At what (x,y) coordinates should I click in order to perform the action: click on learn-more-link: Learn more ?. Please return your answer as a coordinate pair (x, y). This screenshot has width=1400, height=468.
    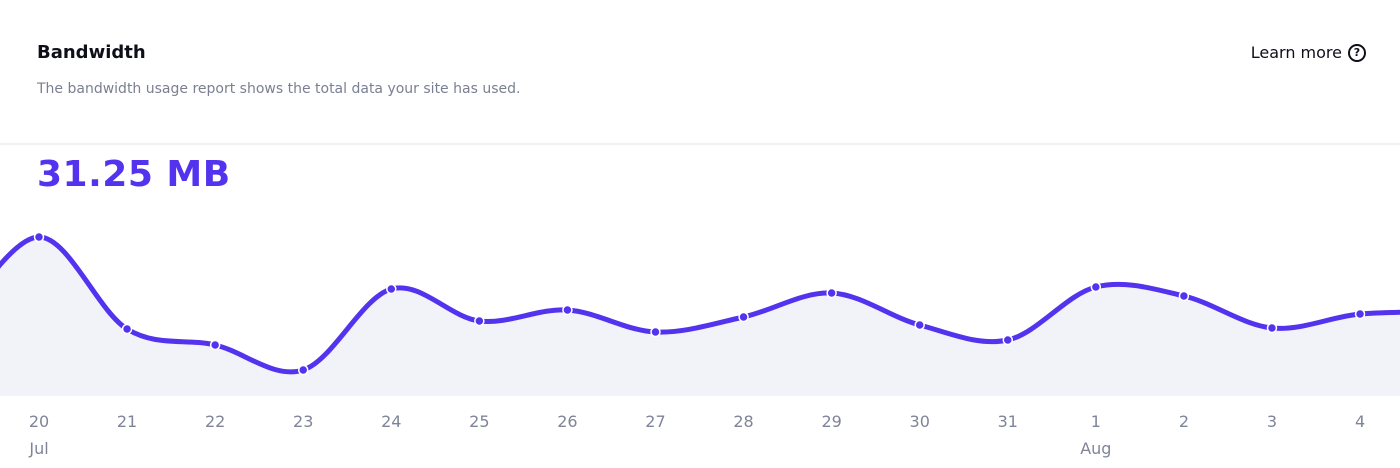
    Looking at the image, I should click on (1308, 52).